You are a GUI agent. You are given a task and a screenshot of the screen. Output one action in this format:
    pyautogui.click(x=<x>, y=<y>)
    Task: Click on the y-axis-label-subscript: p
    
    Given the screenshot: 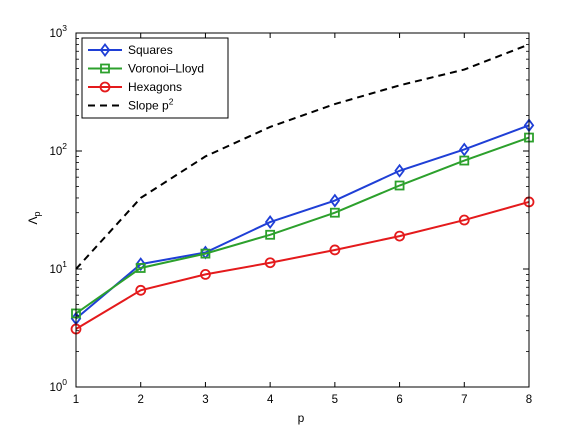 What is the action you would take?
    pyautogui.click(x=37, y=213)
    